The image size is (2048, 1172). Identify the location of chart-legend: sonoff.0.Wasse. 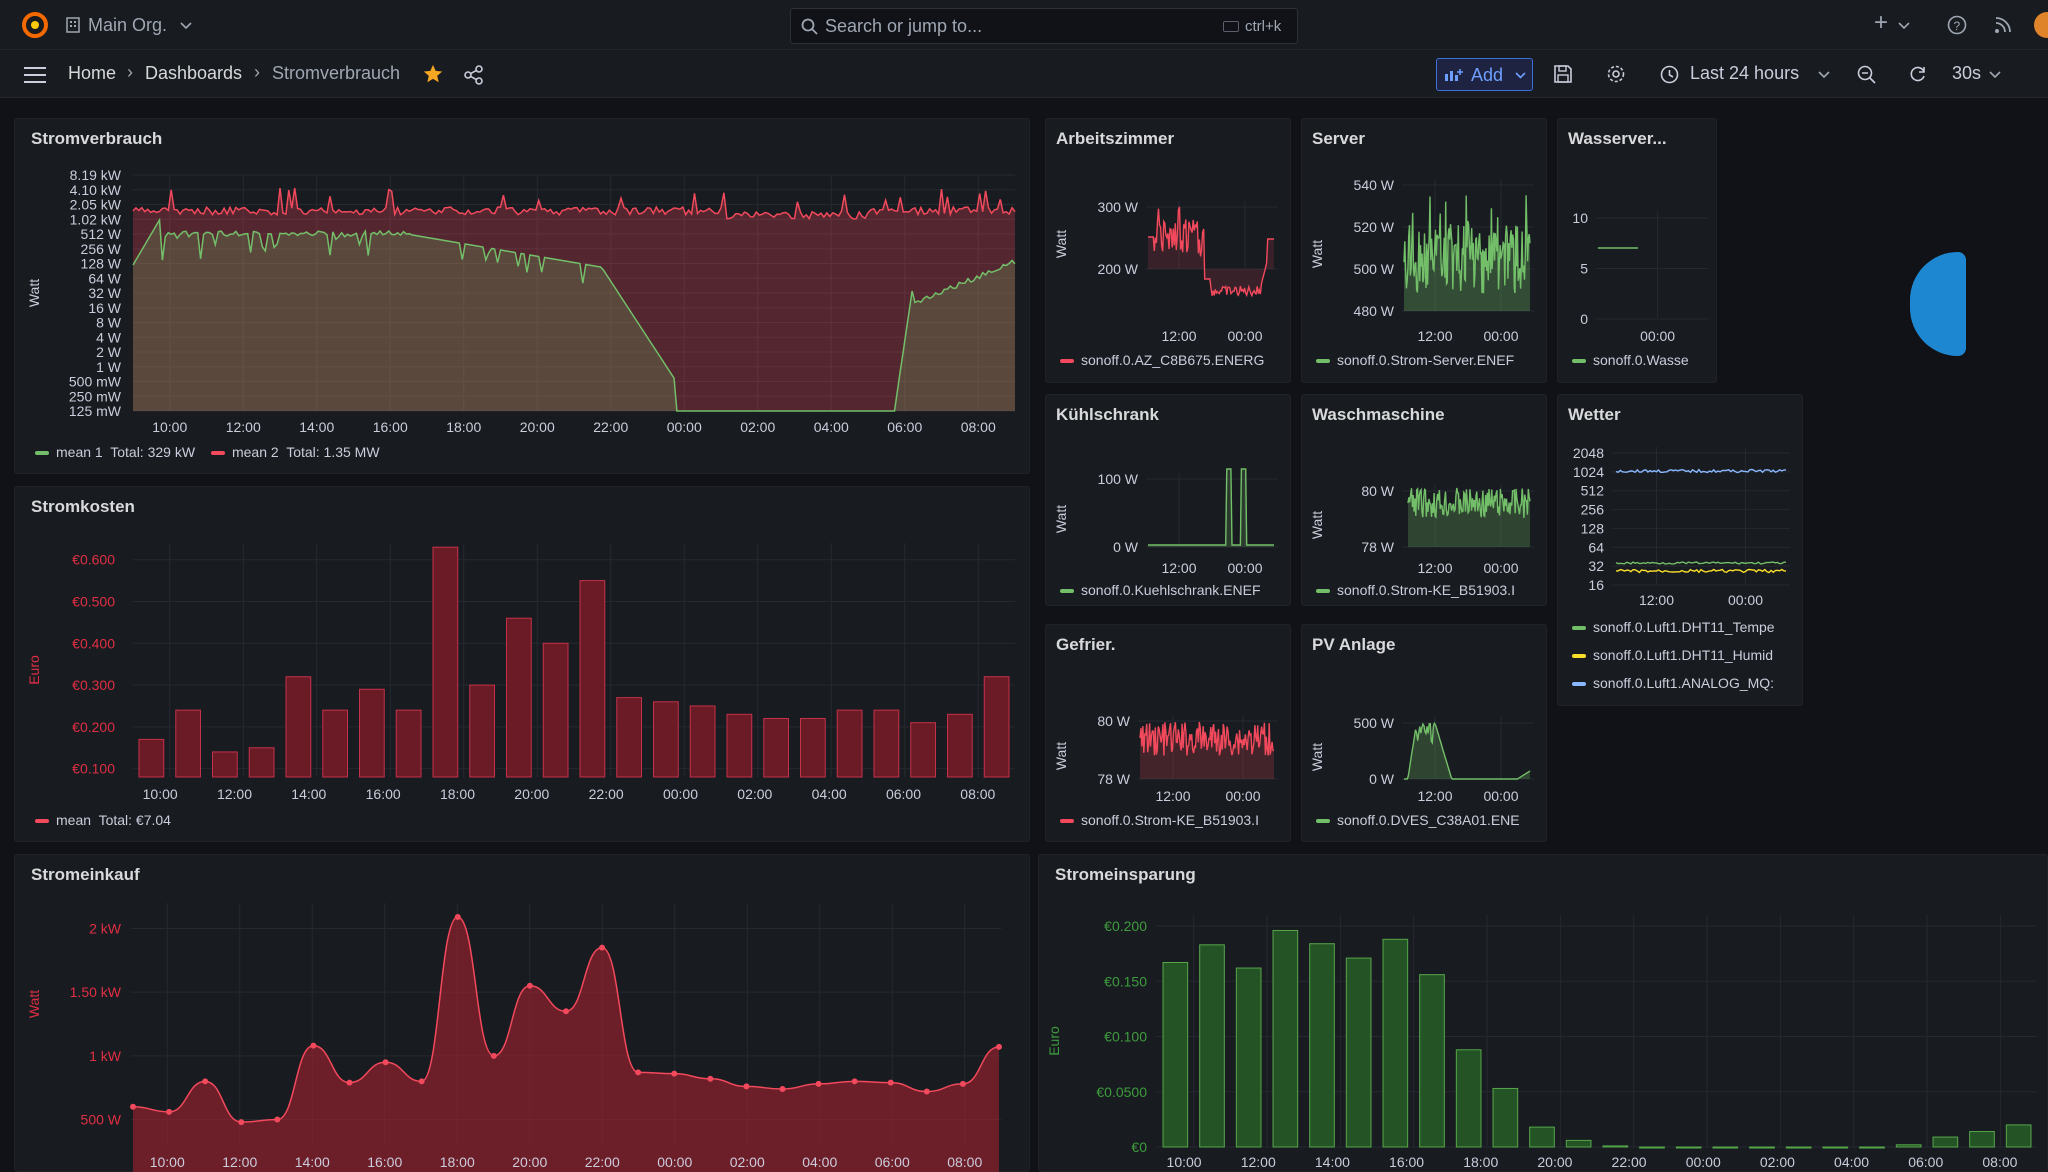
(1642, 360).